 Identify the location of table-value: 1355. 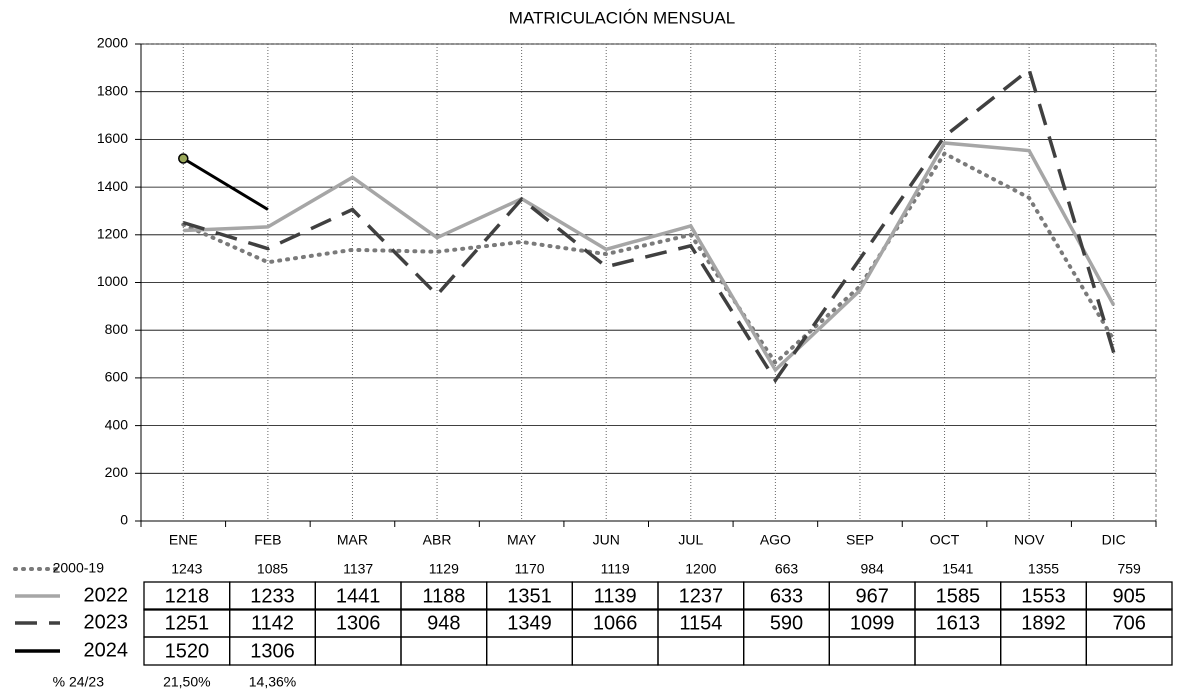
(1043, 569).